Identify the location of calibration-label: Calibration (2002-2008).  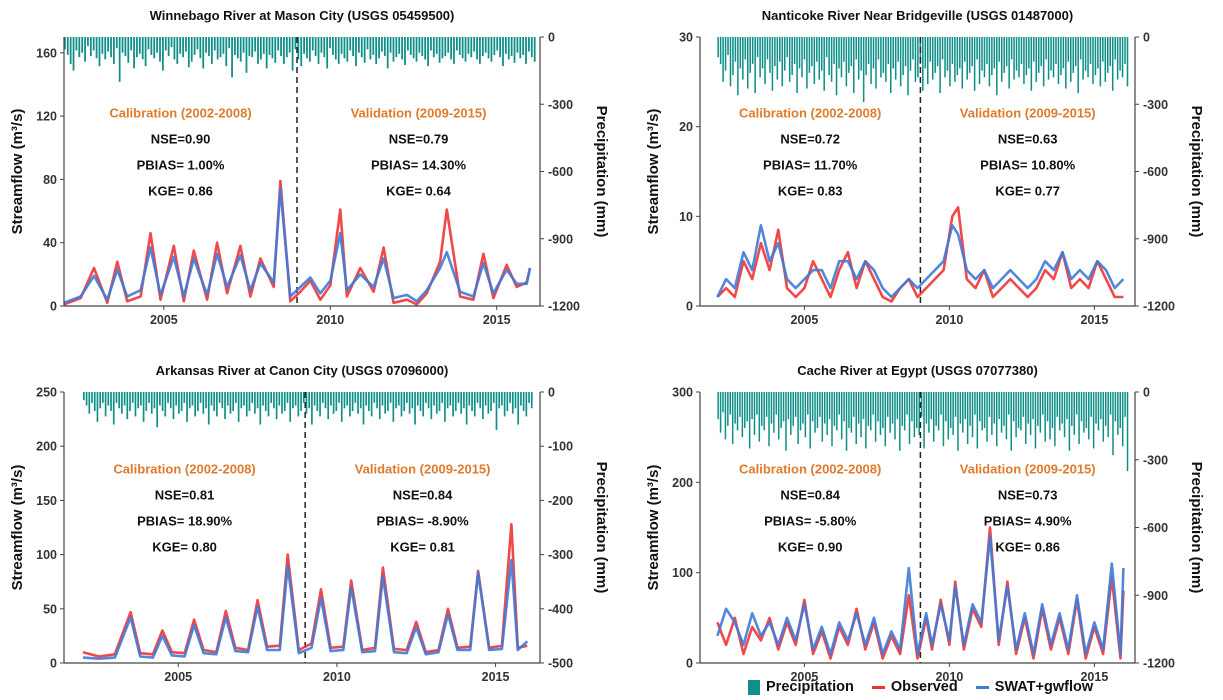
(810, 113).